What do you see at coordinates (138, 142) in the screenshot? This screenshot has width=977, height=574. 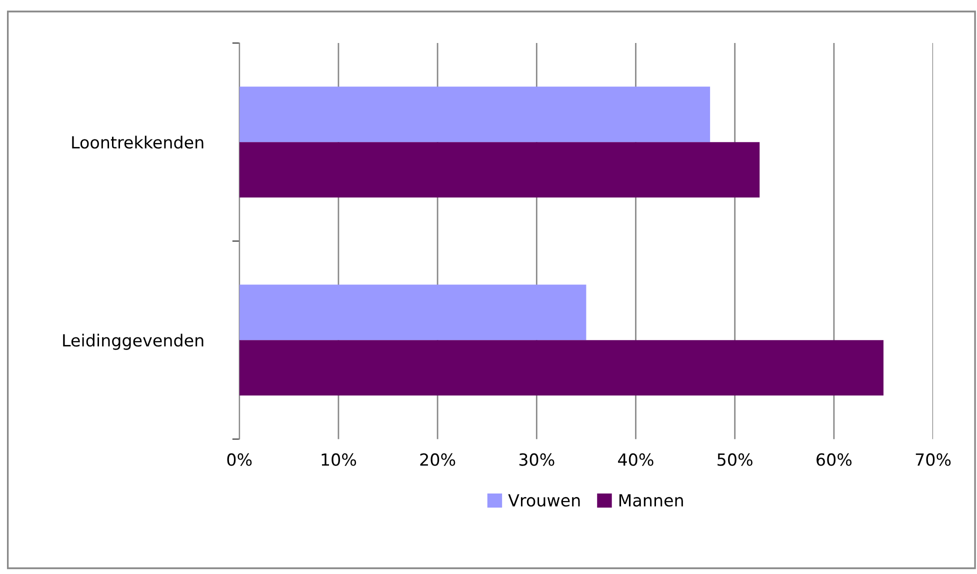 I see `y-tick-label: Loontrekkenden` at bounding box center [138, 142].